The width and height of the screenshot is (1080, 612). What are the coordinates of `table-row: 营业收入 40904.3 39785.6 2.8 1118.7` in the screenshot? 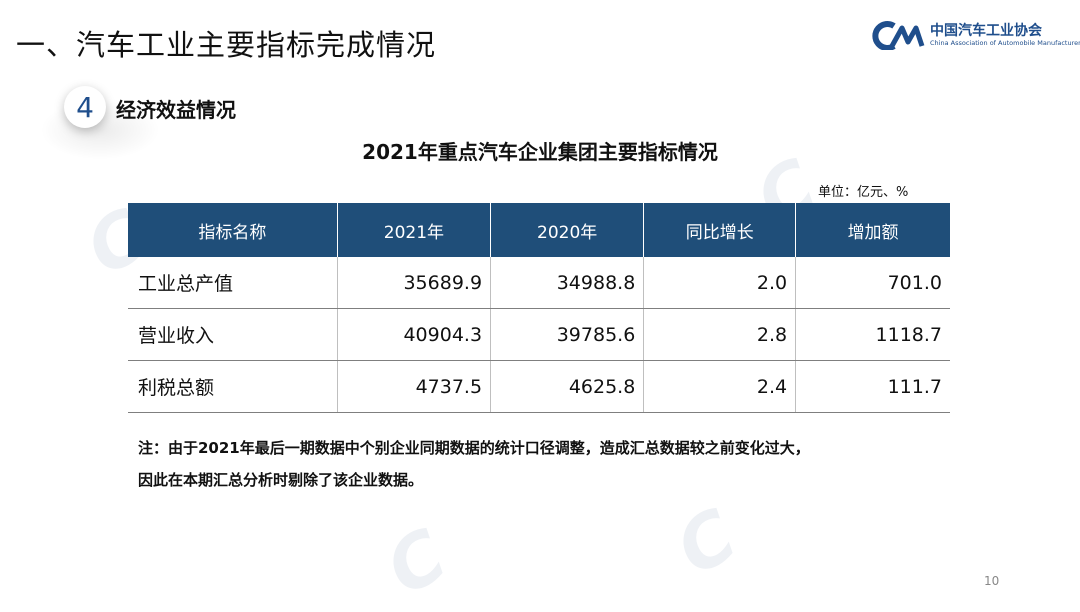 It's located at (539, 334).